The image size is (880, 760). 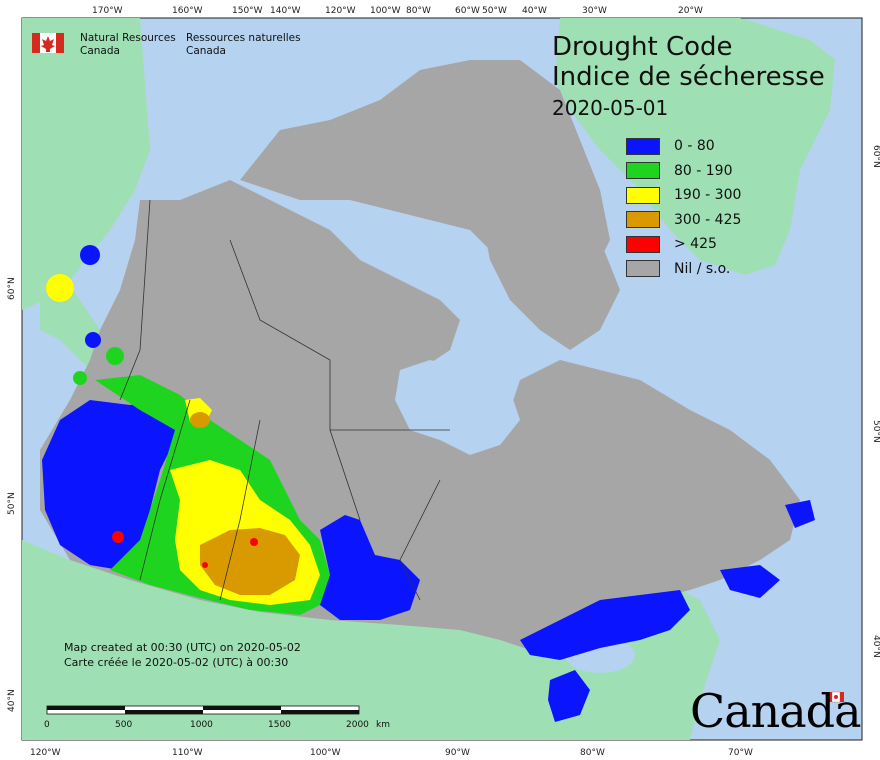 What do you see at coordinates (60, 288) in the screenshot?
I see `dc-dot-190-300-alaska` at bounding box center [60, 288].